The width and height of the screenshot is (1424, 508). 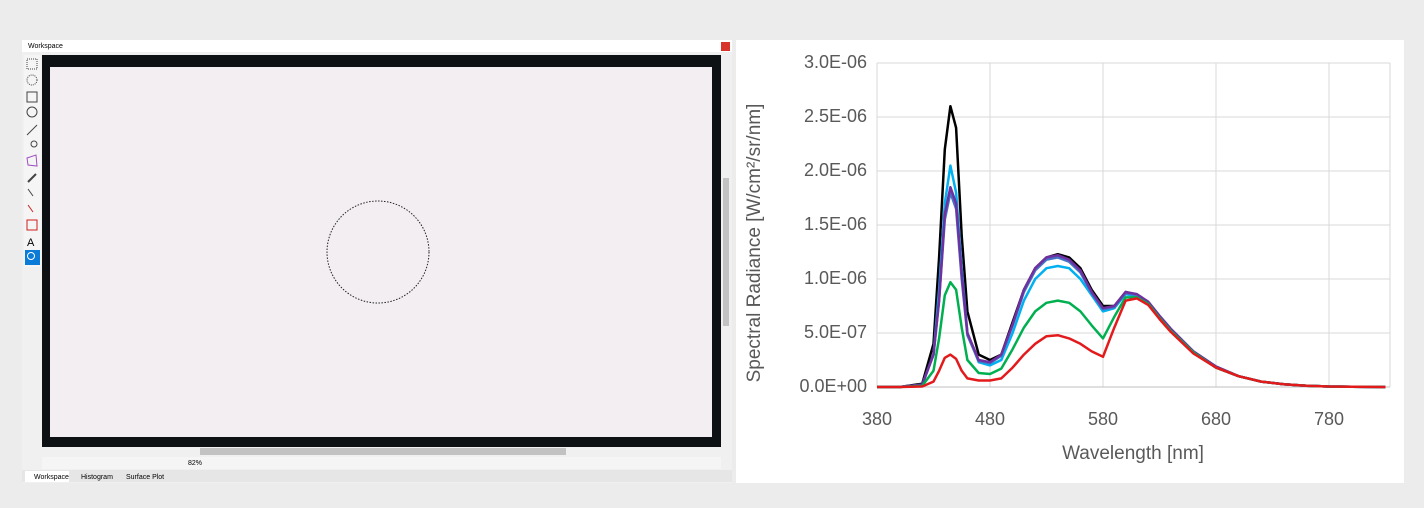 I want to click on close-button, so click(x=725, y=46).